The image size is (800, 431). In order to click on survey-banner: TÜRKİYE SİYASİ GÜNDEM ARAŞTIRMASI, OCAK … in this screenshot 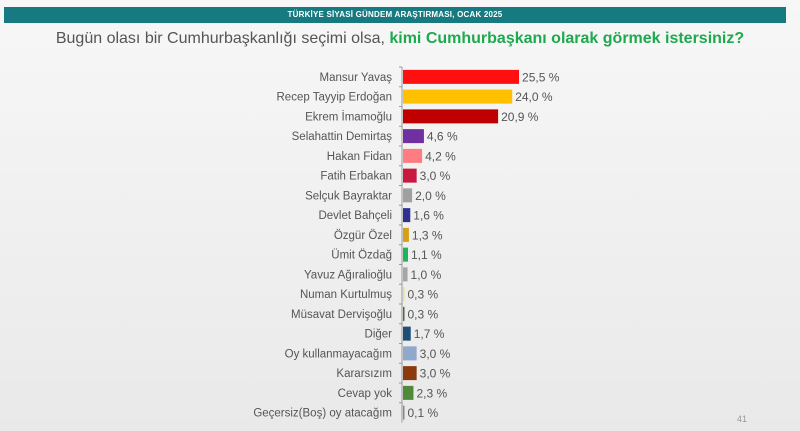, I will do `click(395, 15)`.